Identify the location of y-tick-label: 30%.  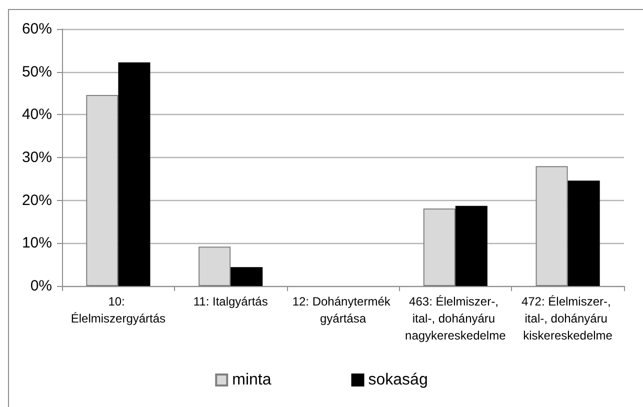
(37, 157).